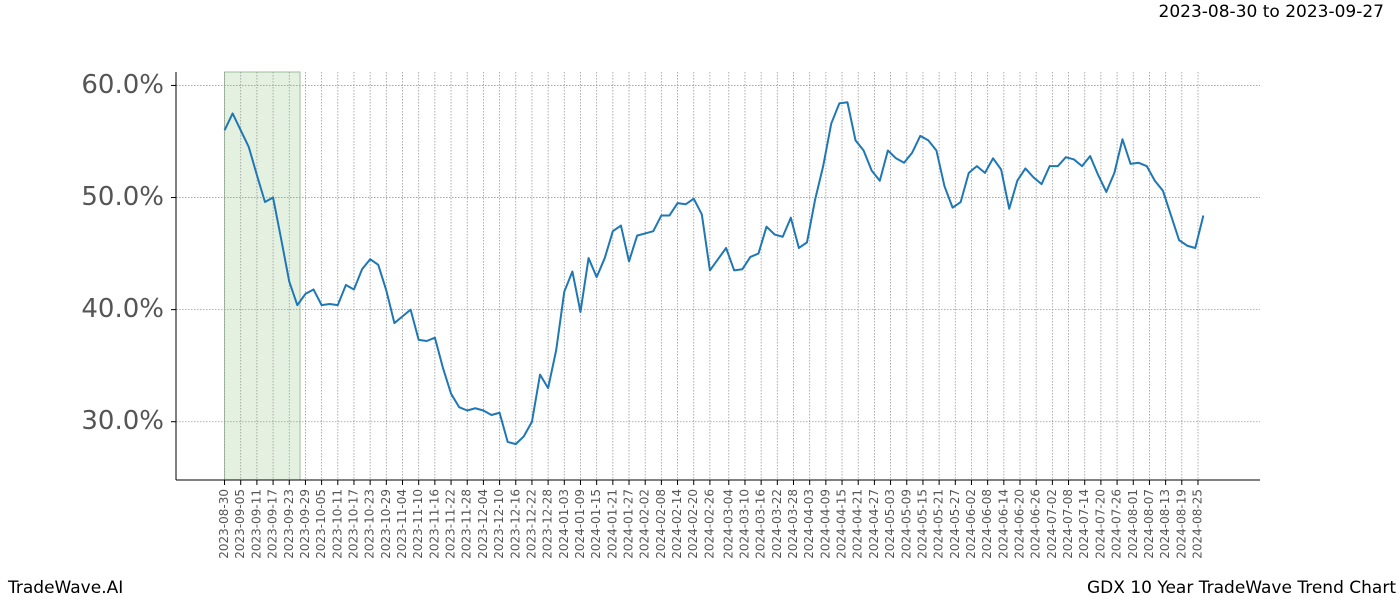 The width and height of the screenshot is (1400, 600). Describe the element at coordinates (693, 524) in the screenshot. I see `x-tick-label: 2024-02-20` at that location.